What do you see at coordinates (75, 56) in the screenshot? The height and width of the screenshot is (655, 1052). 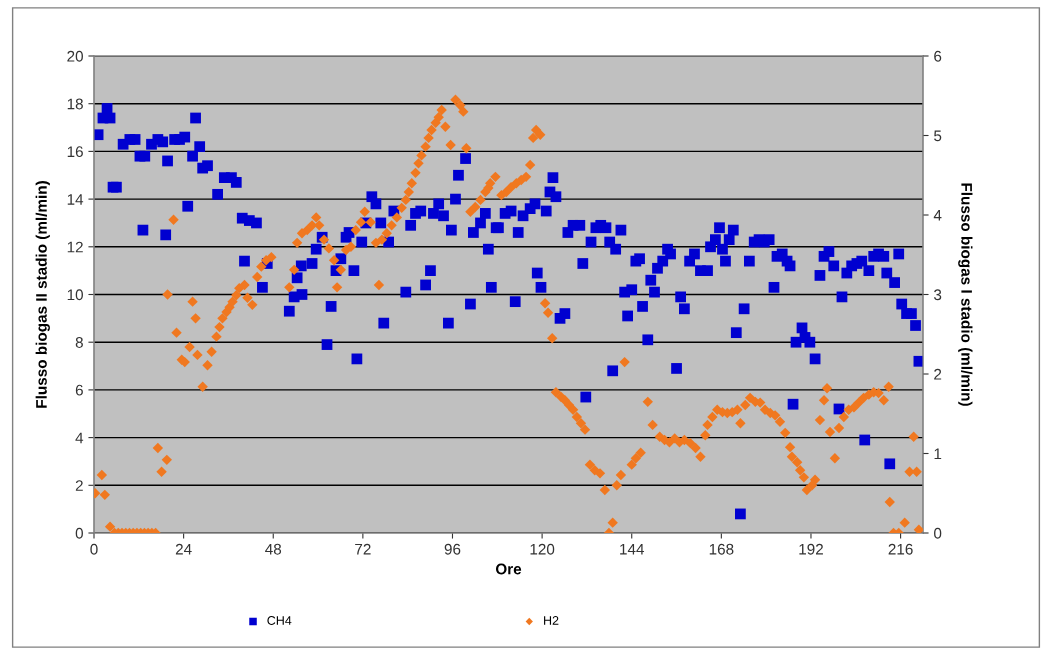 I see `y-tick-label: 20` at bounding box center [75, 56].